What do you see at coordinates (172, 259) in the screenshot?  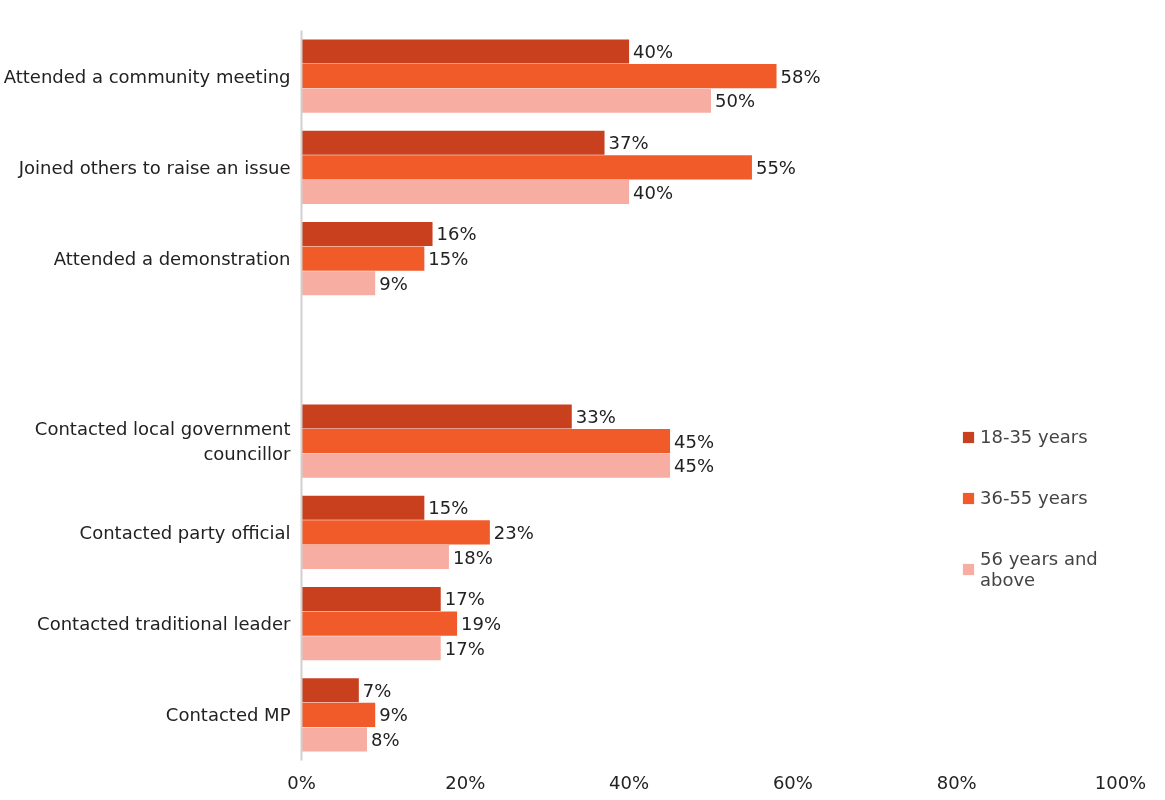 I see `y-tick-label: Attended a demonstration` at bounding box center [172, 259].